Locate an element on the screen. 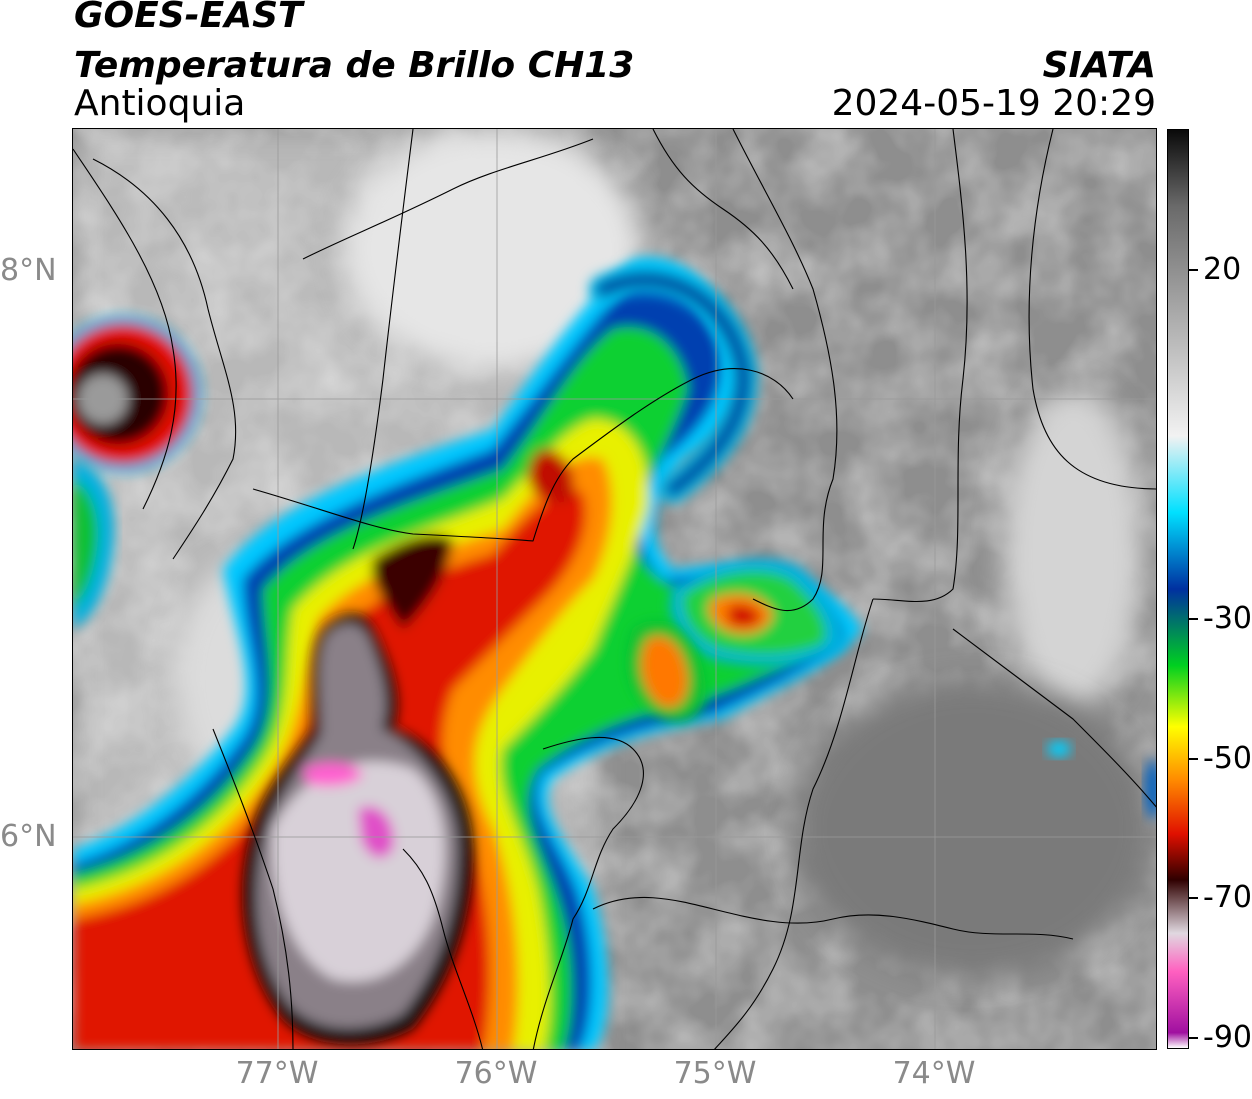 The width and height of the screenshot is (1252, 1099). colorbar-tick-minus70 is located at coordinates (1193, 898).